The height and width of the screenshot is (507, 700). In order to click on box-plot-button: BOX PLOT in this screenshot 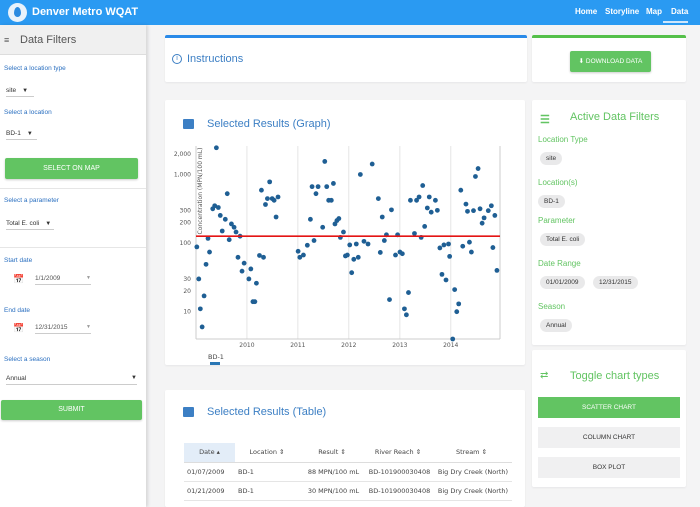, I will do `click(609, 467)`.